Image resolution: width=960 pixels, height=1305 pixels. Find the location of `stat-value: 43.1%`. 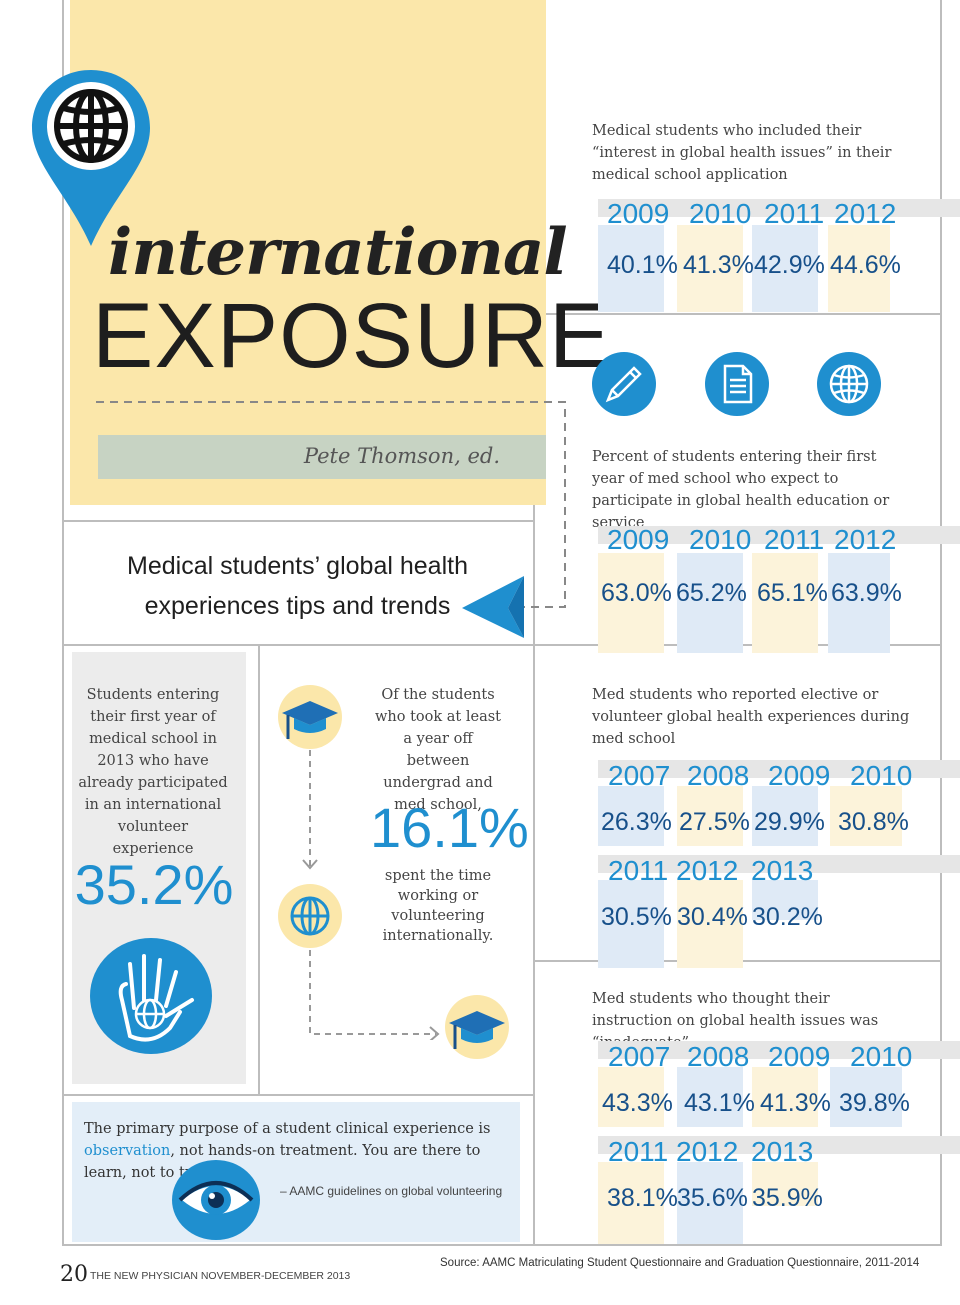

stat-value: 43.1% is located at coordinates (719, 1103).